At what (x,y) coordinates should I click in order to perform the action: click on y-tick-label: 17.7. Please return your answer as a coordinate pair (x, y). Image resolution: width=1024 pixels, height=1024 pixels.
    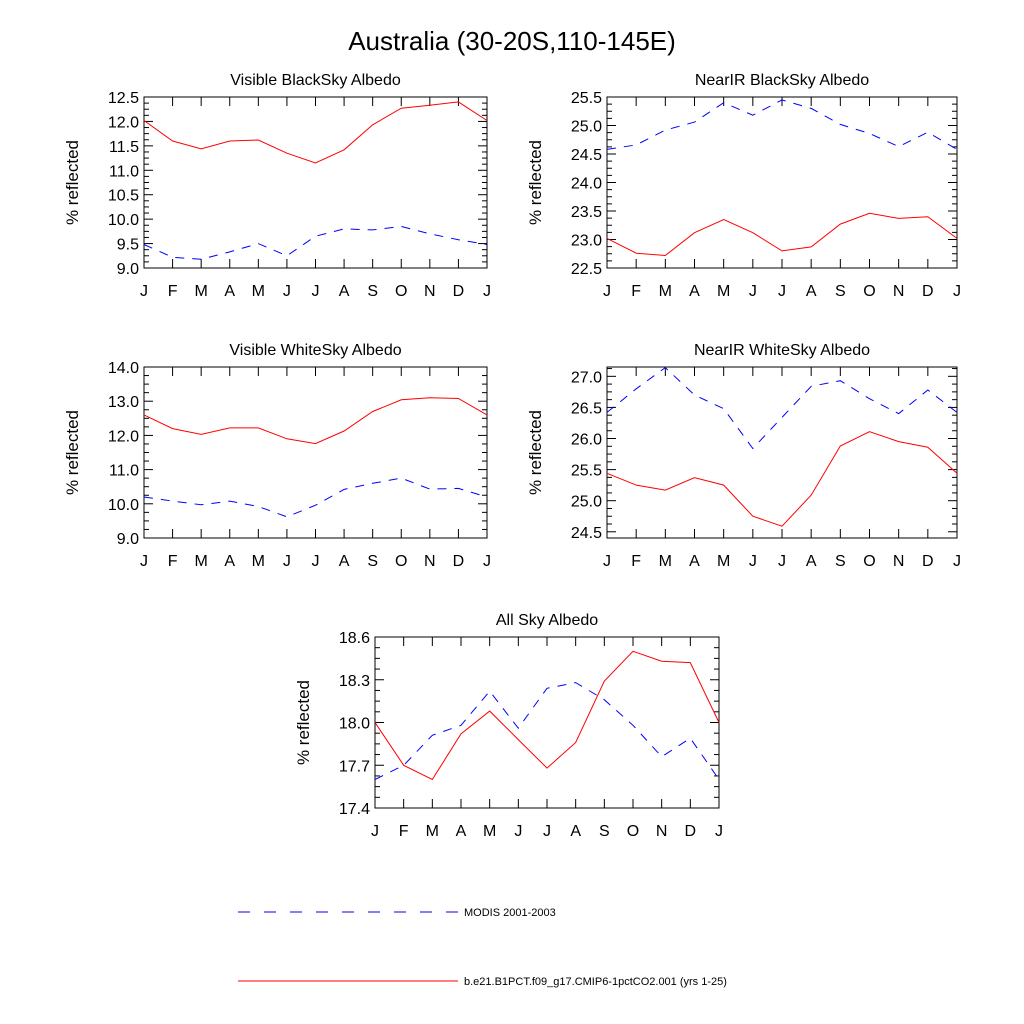
    Looking at the image, I should click on (354, 766).